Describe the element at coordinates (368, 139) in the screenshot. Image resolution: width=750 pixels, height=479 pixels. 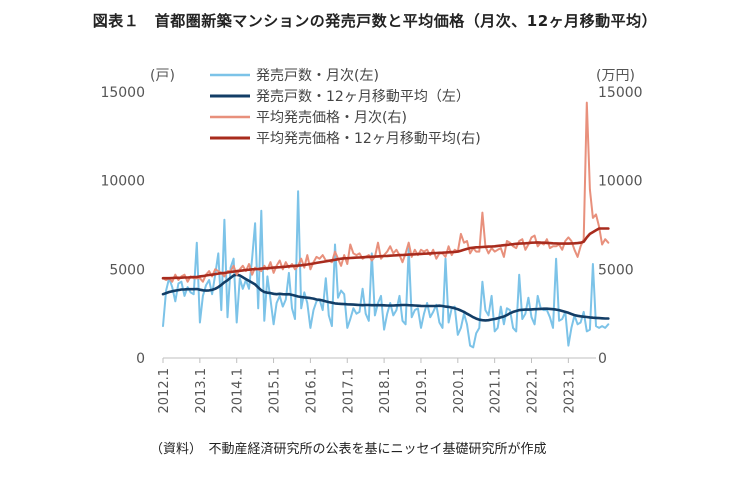
I see `legend-label-4: 平均発売価格・12ヶ月移動平均(右)` at that location.